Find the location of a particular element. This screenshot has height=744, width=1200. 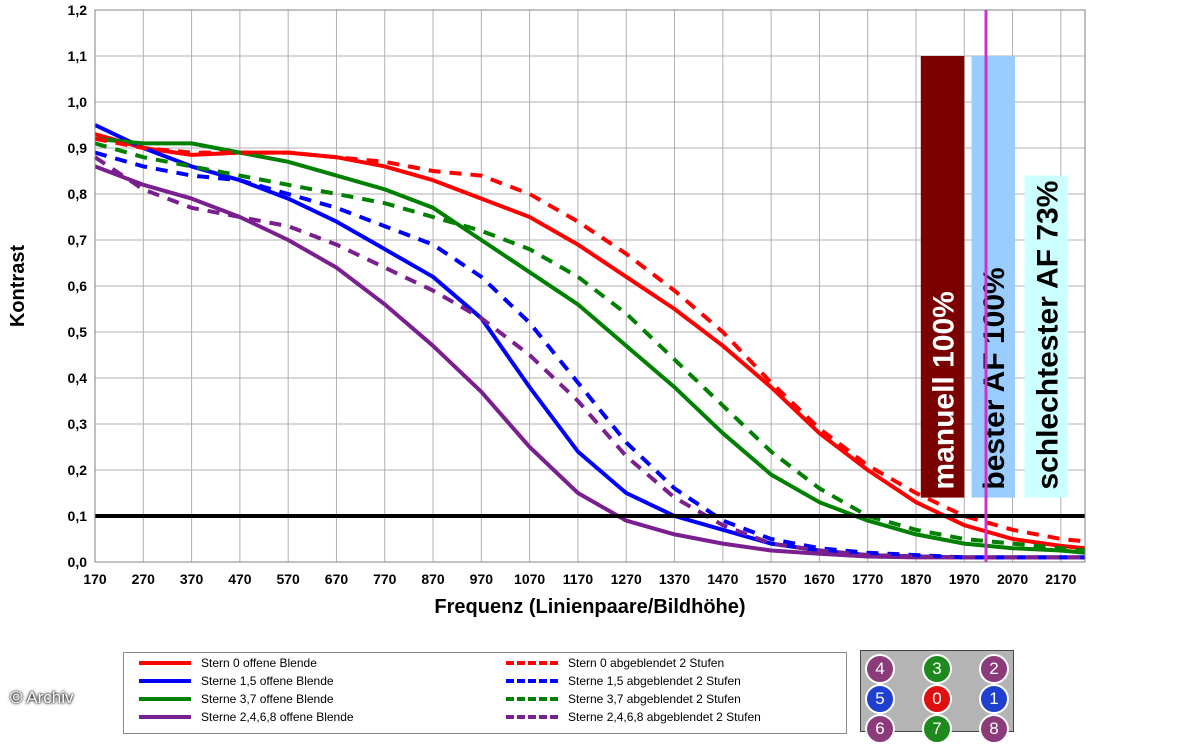

x-tick-label: 1170 is located at coordinates (578, 579).